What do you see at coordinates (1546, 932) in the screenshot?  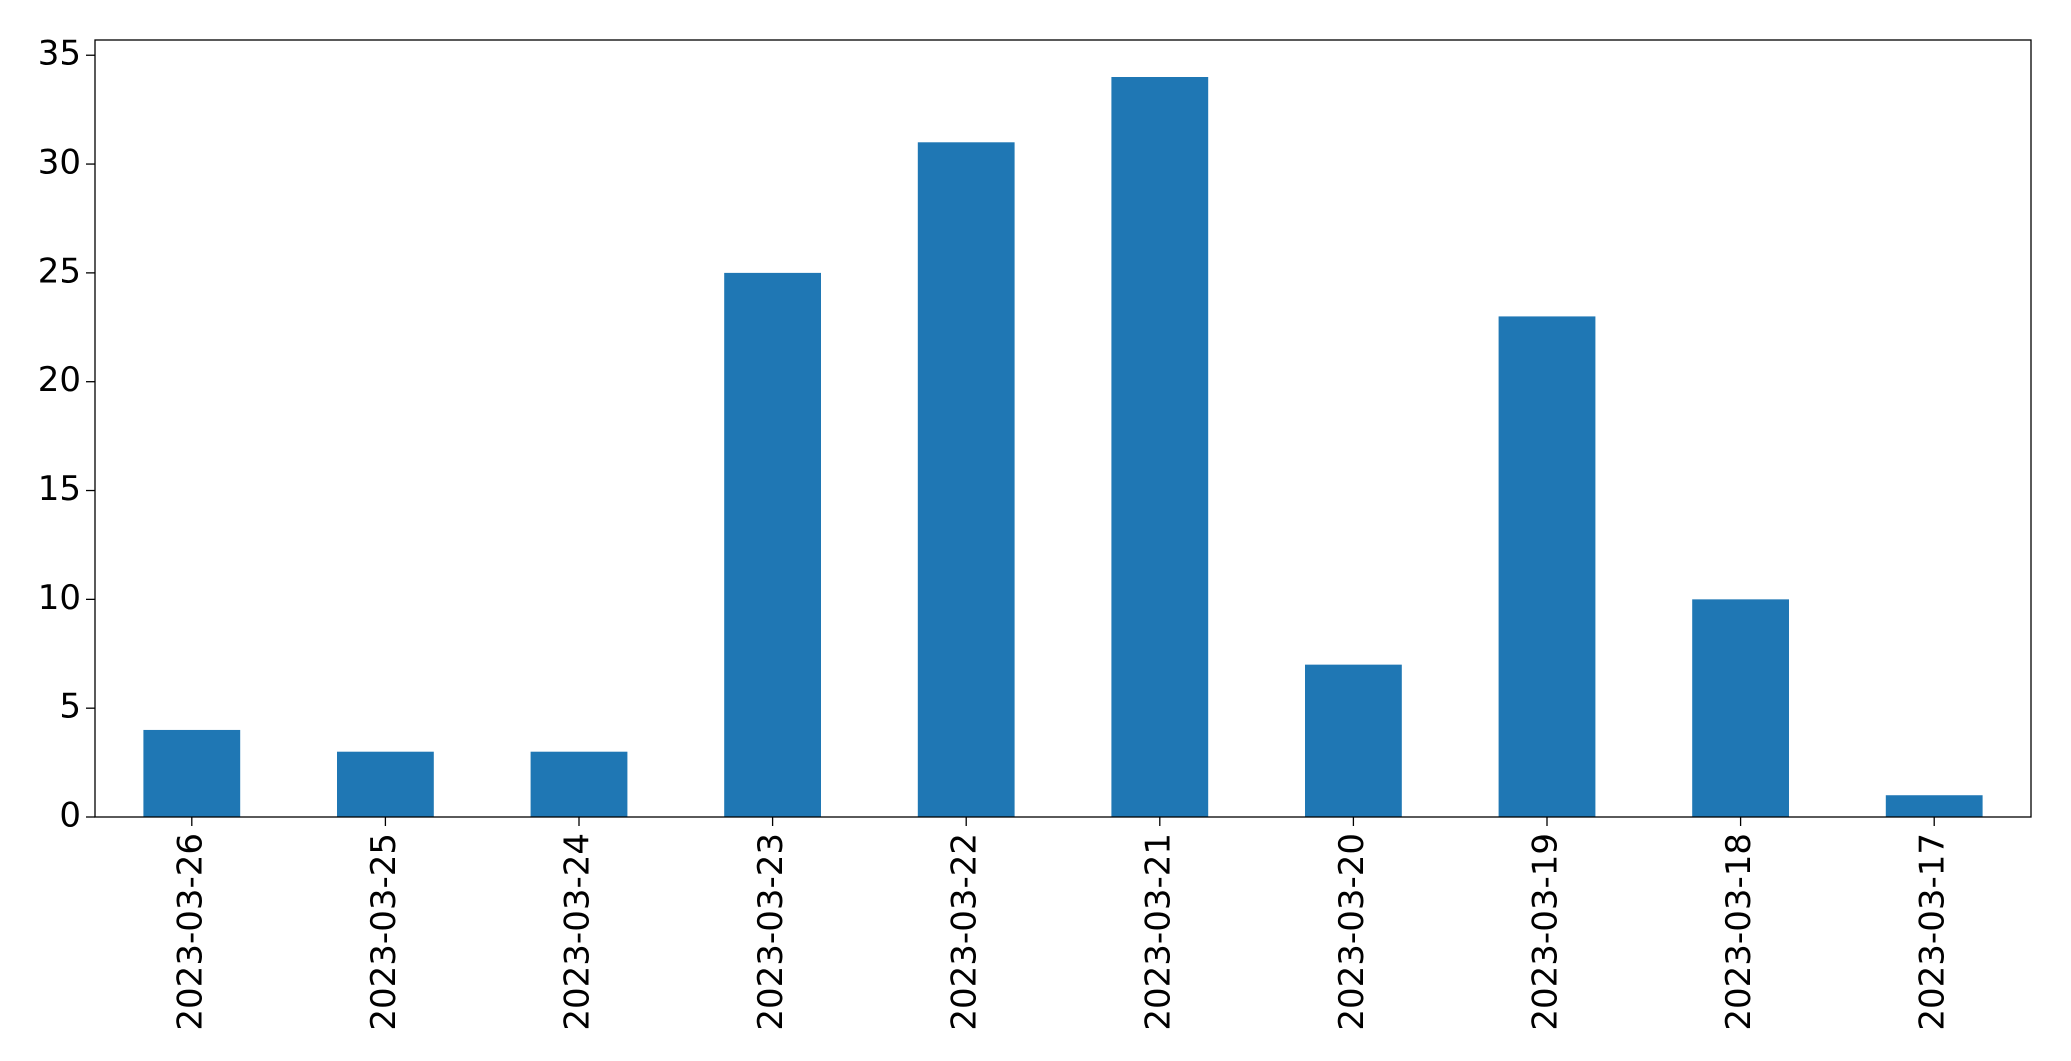 I see `x-tick-label: 2023-03-19` at bounding box center [1546, 932].